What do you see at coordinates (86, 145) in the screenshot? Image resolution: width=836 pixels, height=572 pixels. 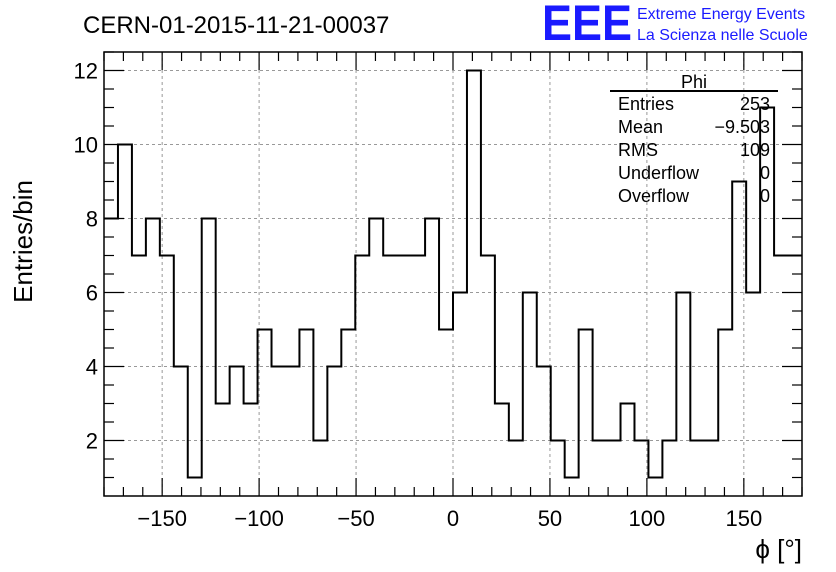 I see `y-tick-label: 10` at bounding box center [86, 145].